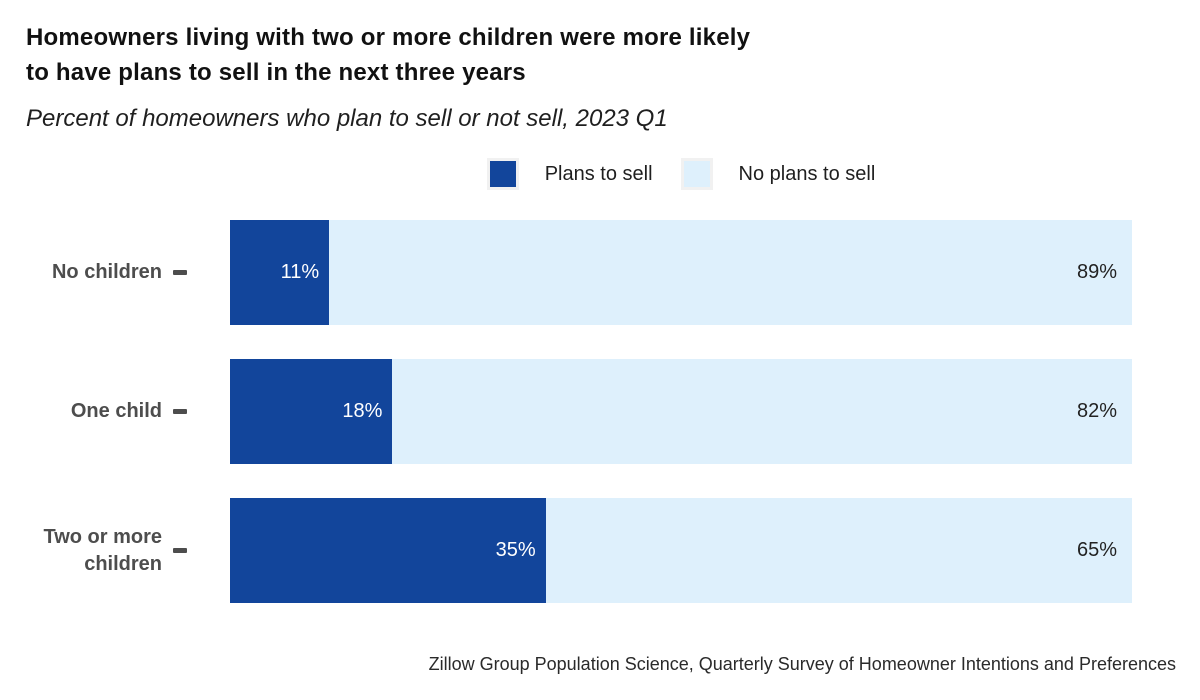 The height and width of the screenshot is (700, 1200). What do you see at coordinates (300, 272) in the screenshot?
I see `value-label-plans-to-sell: 11%` at bounding box center [300, 272].